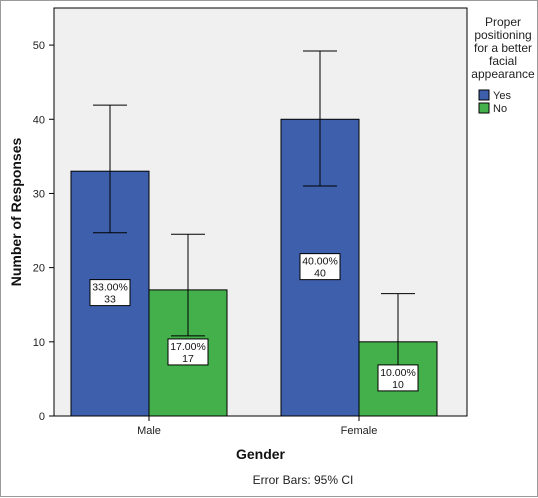  Describe the element at coordinates (320, 262) in the screenshot. I see `data-label-percent: 40.00%` at that location.